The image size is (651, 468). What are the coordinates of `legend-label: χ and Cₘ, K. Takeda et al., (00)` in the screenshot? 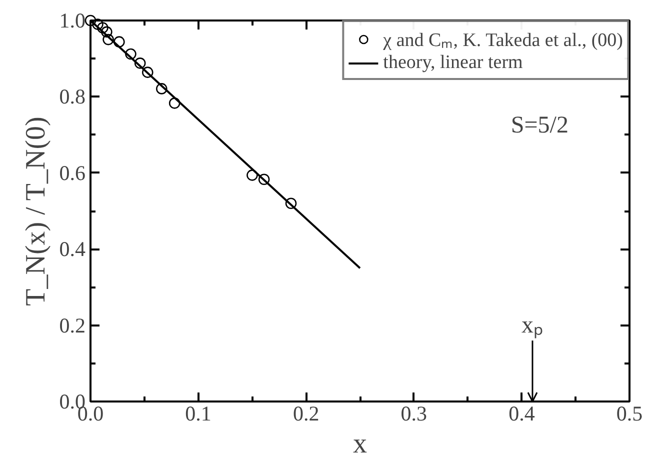 It's located at (503, 40).